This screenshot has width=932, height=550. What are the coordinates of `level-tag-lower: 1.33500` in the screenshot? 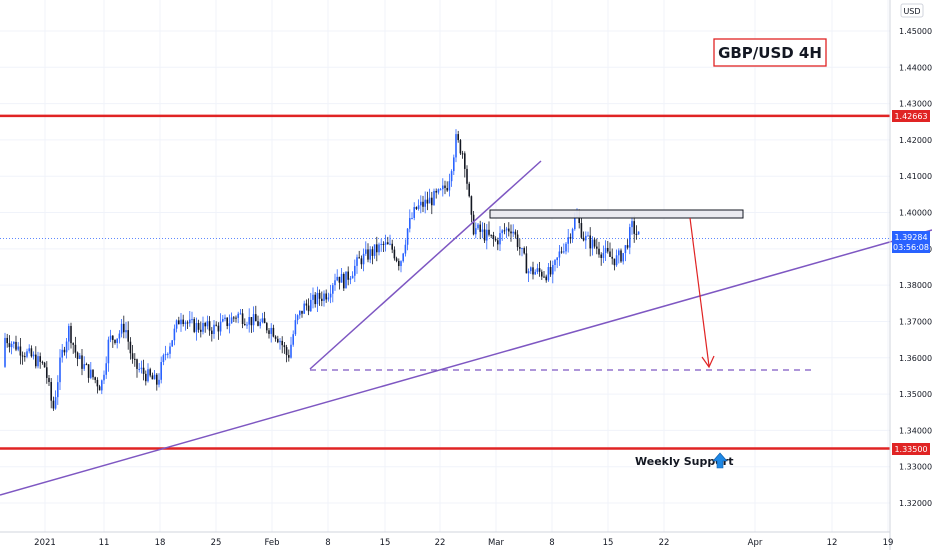 It's located at (911, 449).